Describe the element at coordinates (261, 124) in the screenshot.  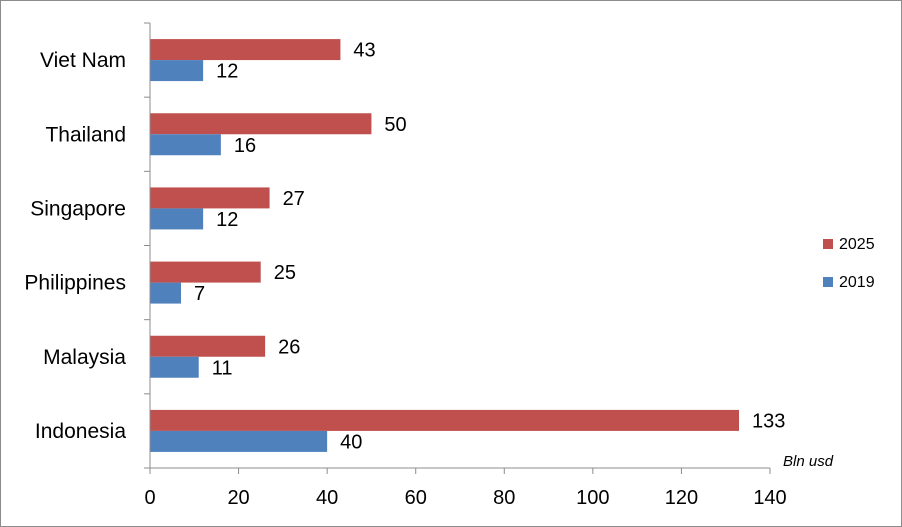
I see `bar-thailand-2025` at that location.